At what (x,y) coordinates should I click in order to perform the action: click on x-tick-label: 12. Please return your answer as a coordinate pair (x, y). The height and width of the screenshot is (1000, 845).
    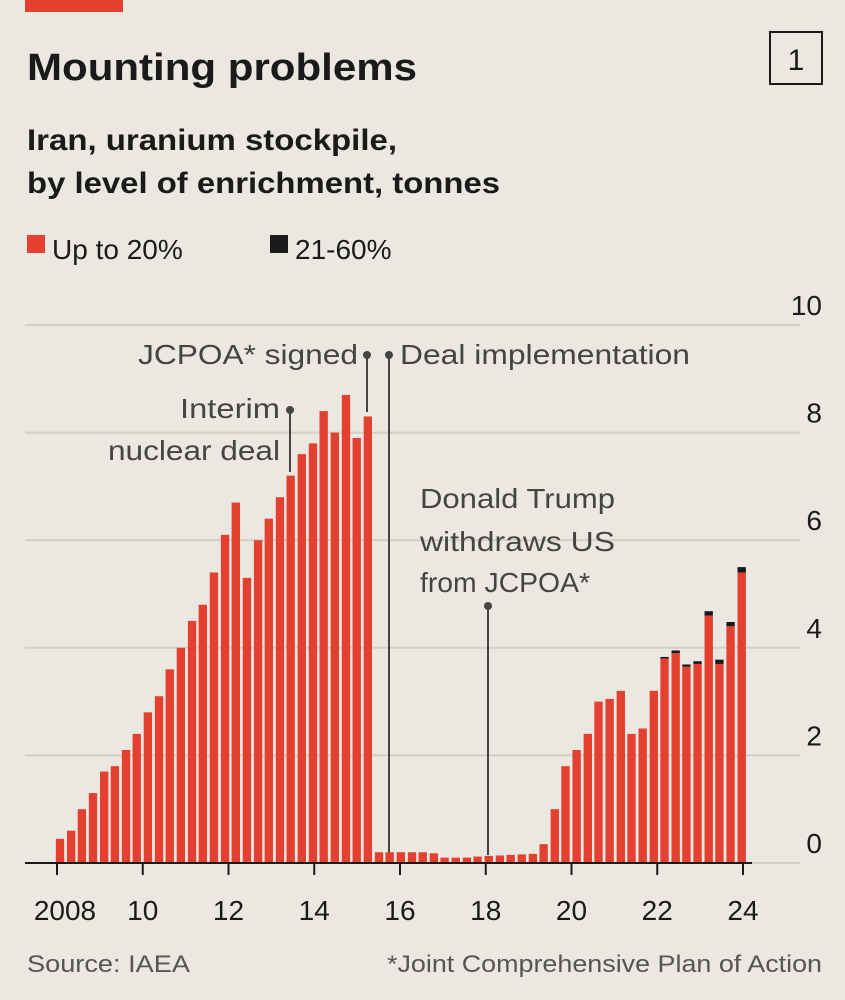
    Looking at the image, I should click on (228, 910).